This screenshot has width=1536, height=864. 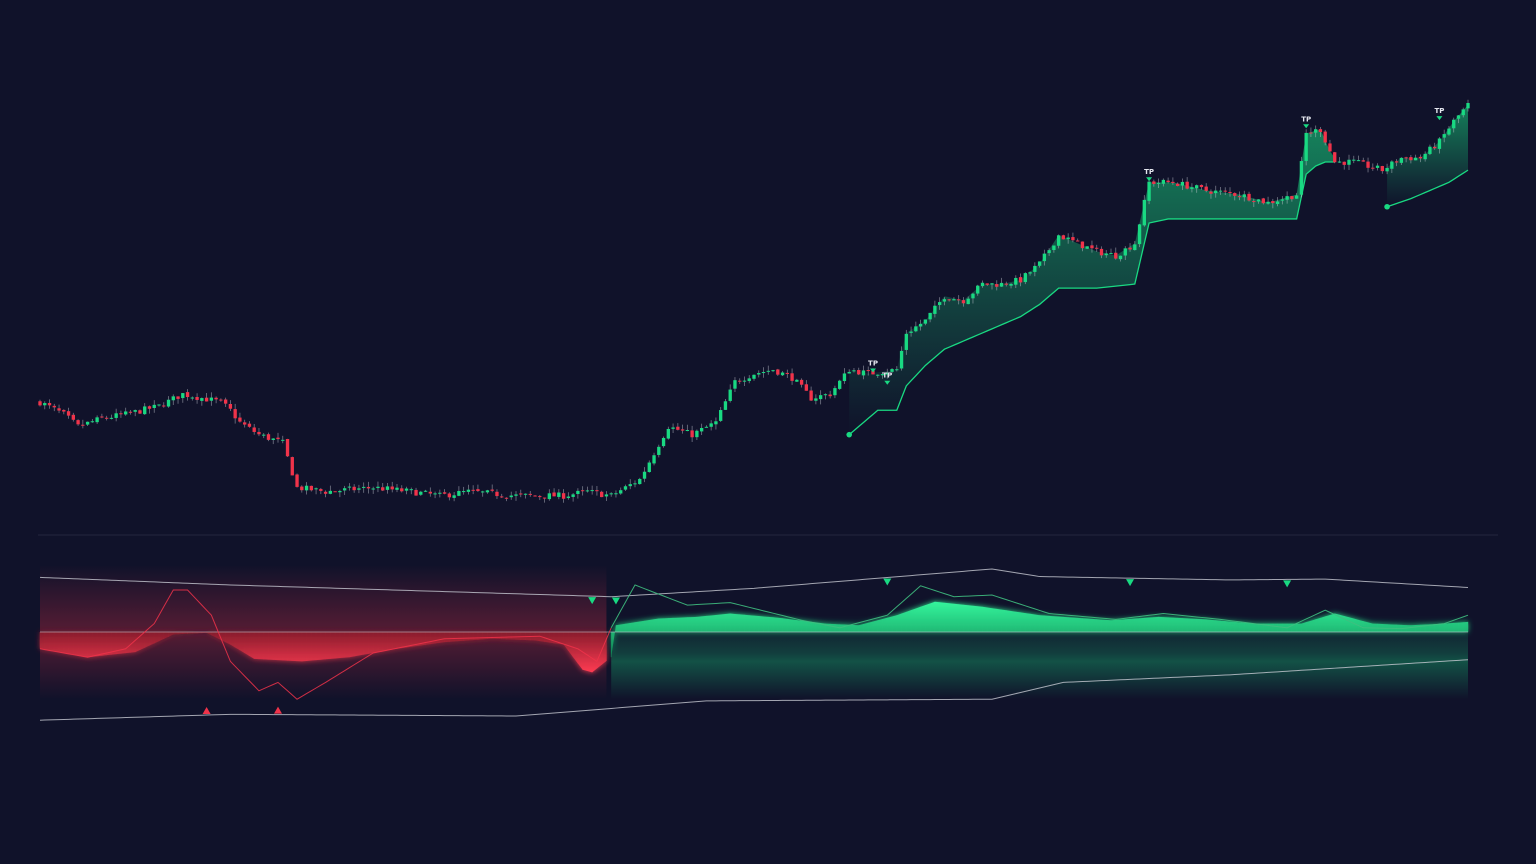 What do you see at coordinates (1427, 188) in the screenshot?
I see `trailing-stop-2-path` at bounding box center [1427, 188].